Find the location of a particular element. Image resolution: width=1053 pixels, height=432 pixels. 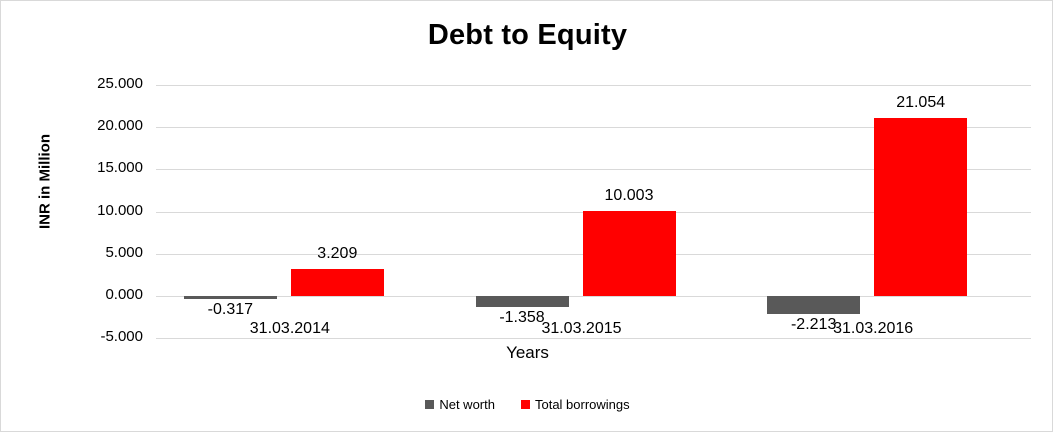

data-label: 3.209 is located at coordinates (337, 253).